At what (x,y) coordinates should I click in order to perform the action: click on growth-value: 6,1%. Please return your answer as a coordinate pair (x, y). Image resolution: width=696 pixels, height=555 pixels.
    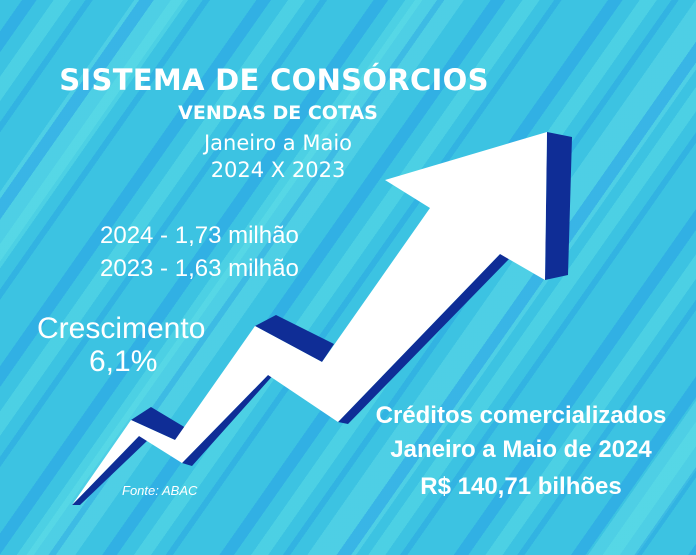
    Looking at the image, I should click on (123, 361).